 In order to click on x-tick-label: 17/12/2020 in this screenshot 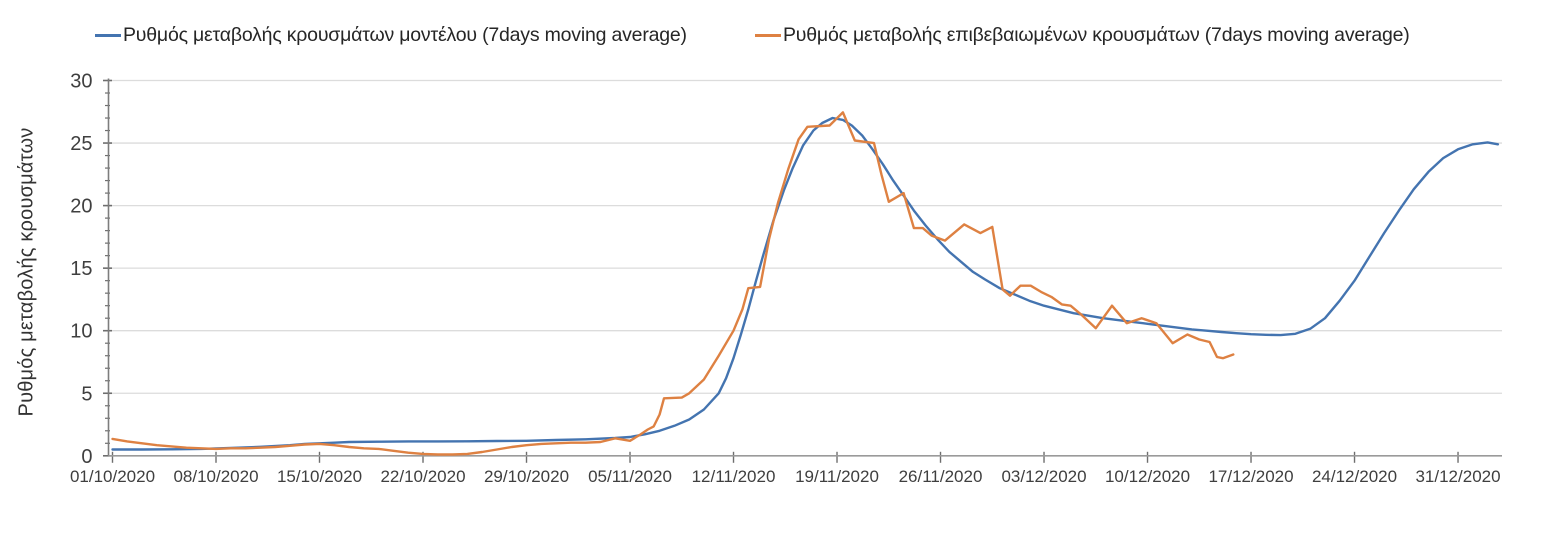, I will do `click(1250, 476)`.